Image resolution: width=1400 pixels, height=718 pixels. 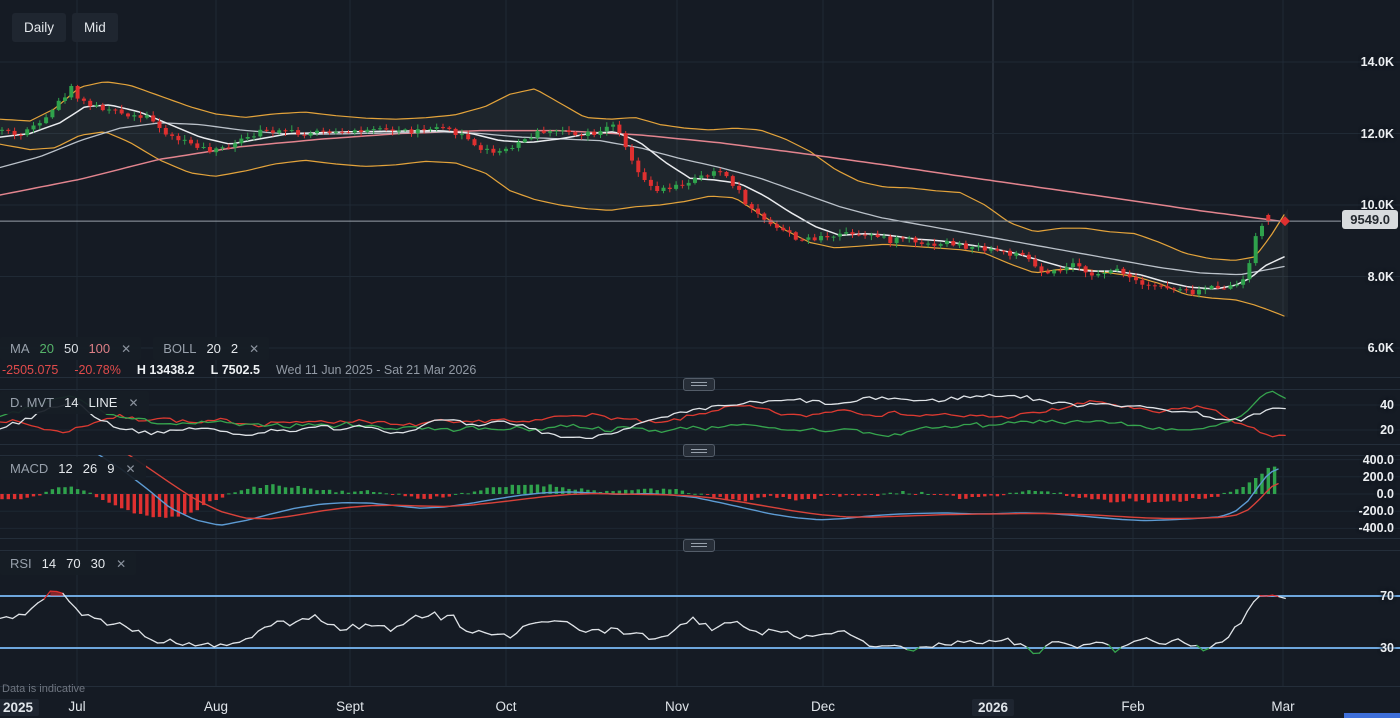 I want to click on interval-mid-button: Mid, so click(x=95, y=27).